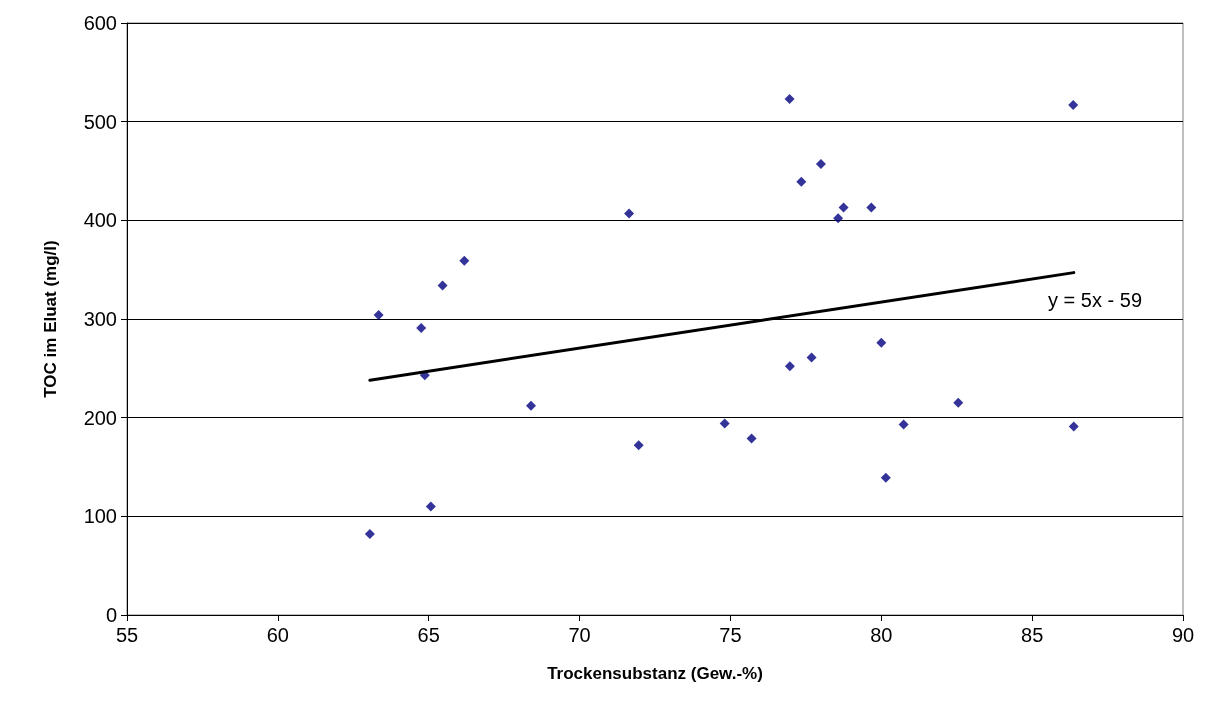 This screenshot has width=1207, height=722. What do you see at coordinates (100, 417) in the screenshot?
I see `y-tick-label: 200` at bounding box center [100, 417].